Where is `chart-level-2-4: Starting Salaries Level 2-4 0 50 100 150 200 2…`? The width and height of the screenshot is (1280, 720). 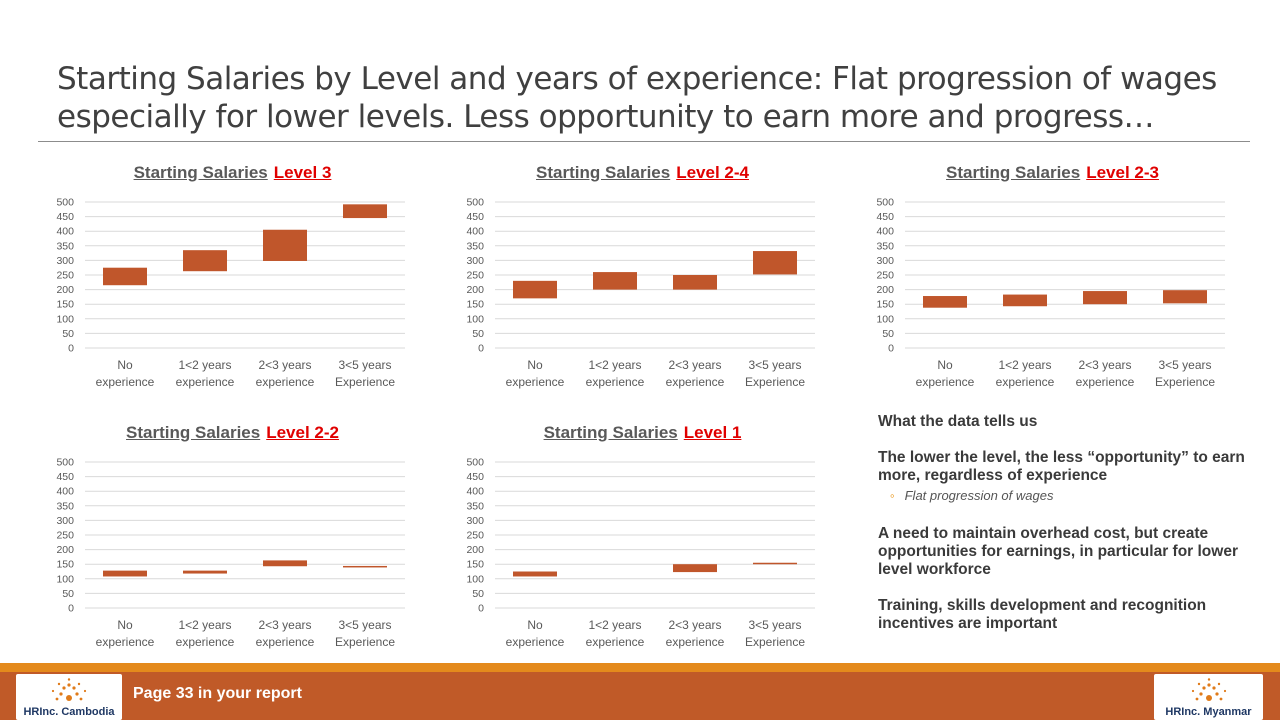 chart-level-2-4: Starting Salaries Level 2-4 0 50 100 150 200 2… is located at coordinates (642, 278).